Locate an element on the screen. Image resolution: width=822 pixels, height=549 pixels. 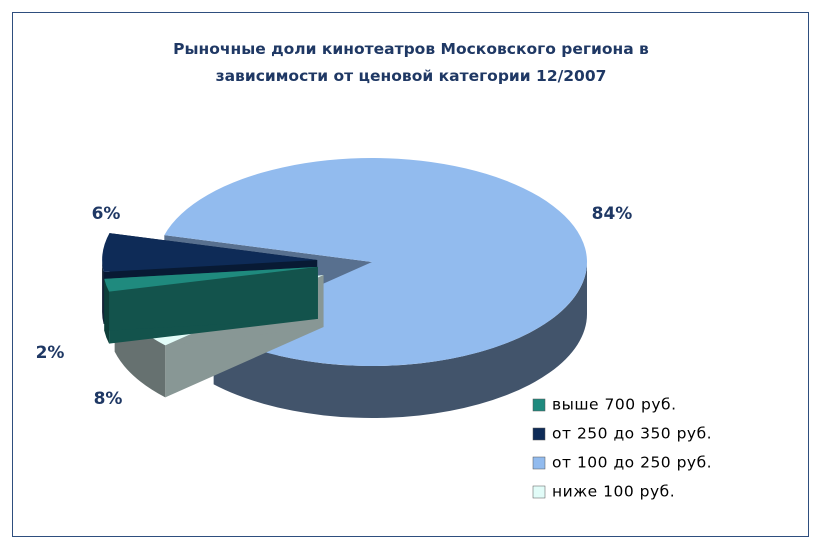
chart-subtitle: зависимости от ценовой категории 12/2007 is located at coordinates (411, 76).